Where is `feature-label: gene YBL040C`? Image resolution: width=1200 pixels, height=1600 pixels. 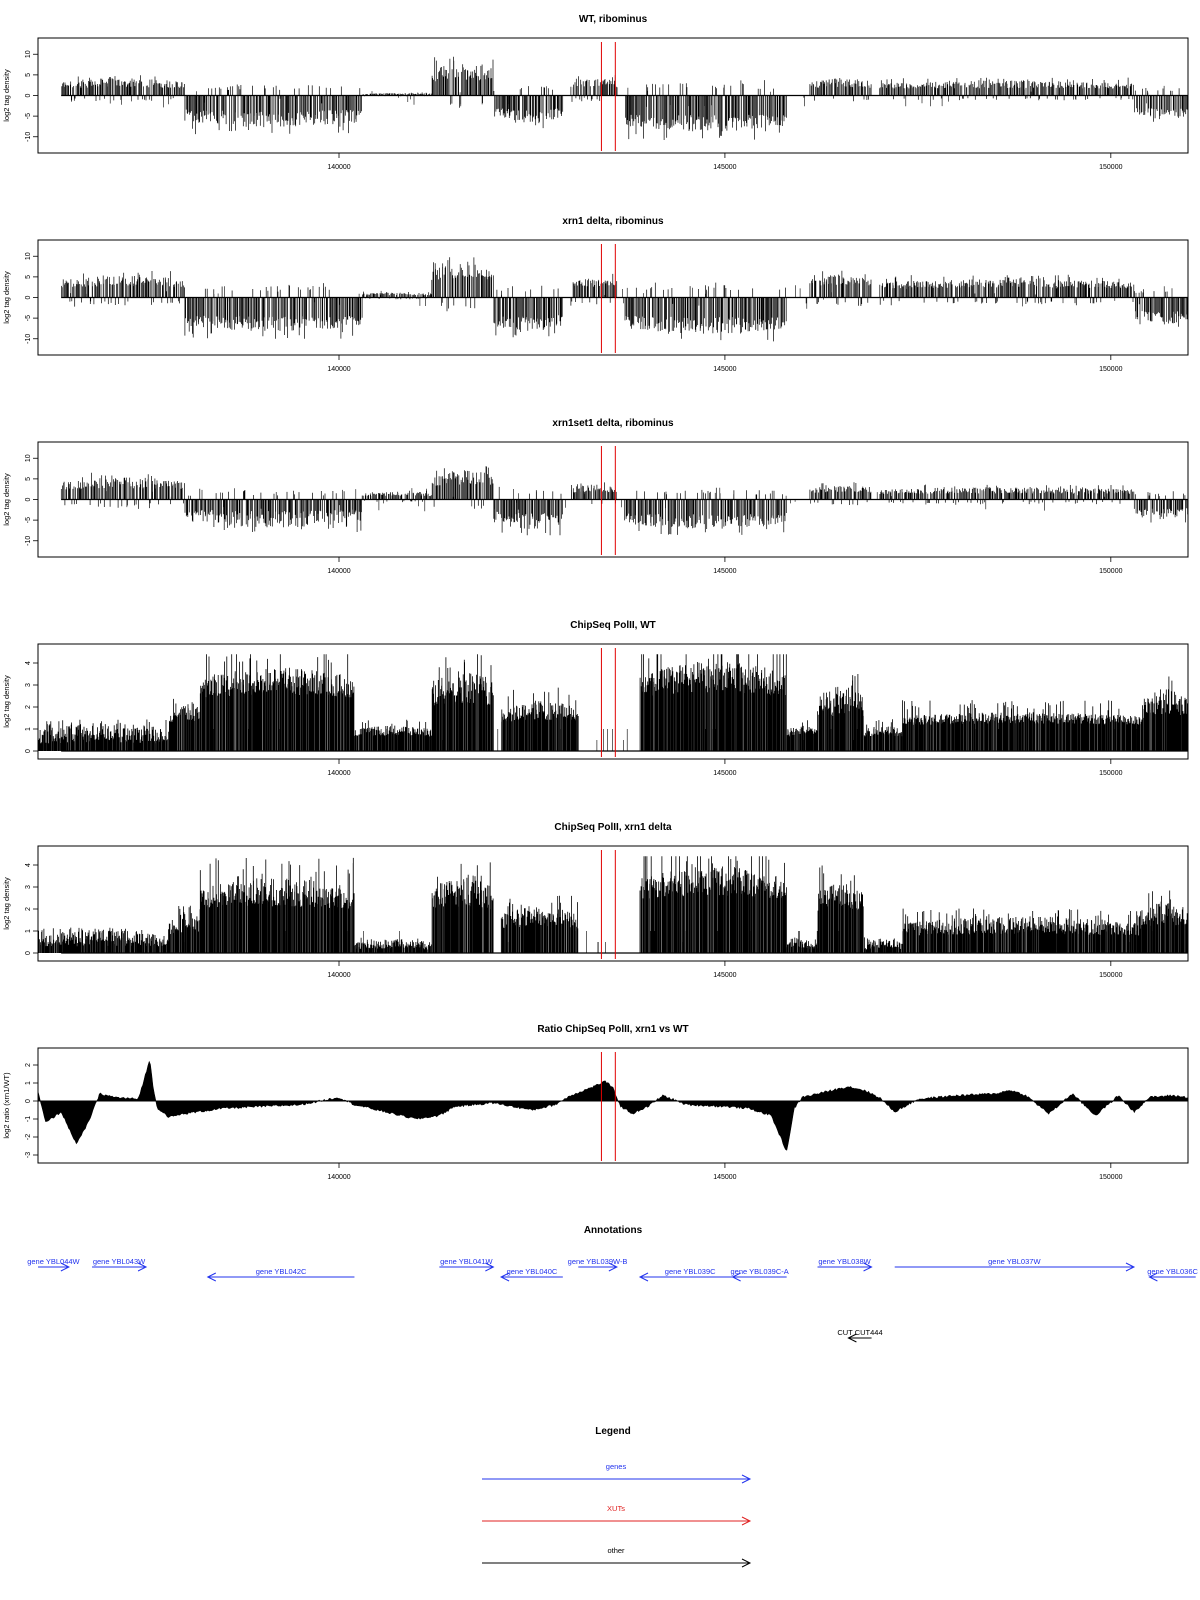
feature-label: gene YBL040C is located at coordinates (532, 1271).